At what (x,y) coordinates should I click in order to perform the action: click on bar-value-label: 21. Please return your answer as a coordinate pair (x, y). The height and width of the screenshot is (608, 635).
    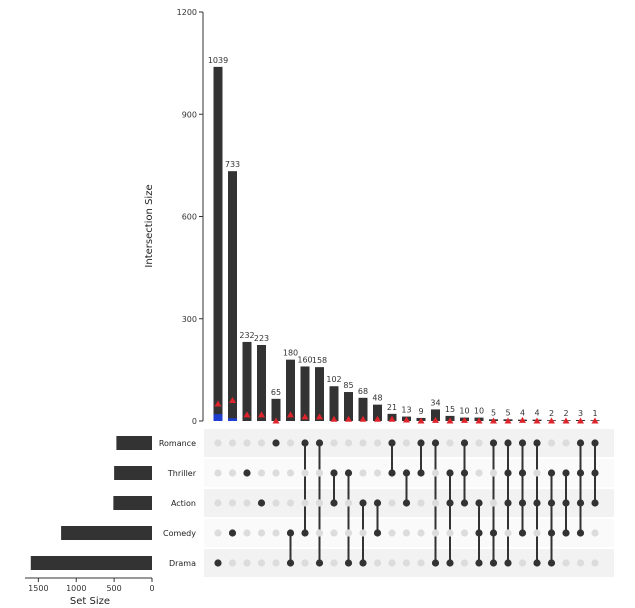
    Looking at the image, I should click on (392, 407).